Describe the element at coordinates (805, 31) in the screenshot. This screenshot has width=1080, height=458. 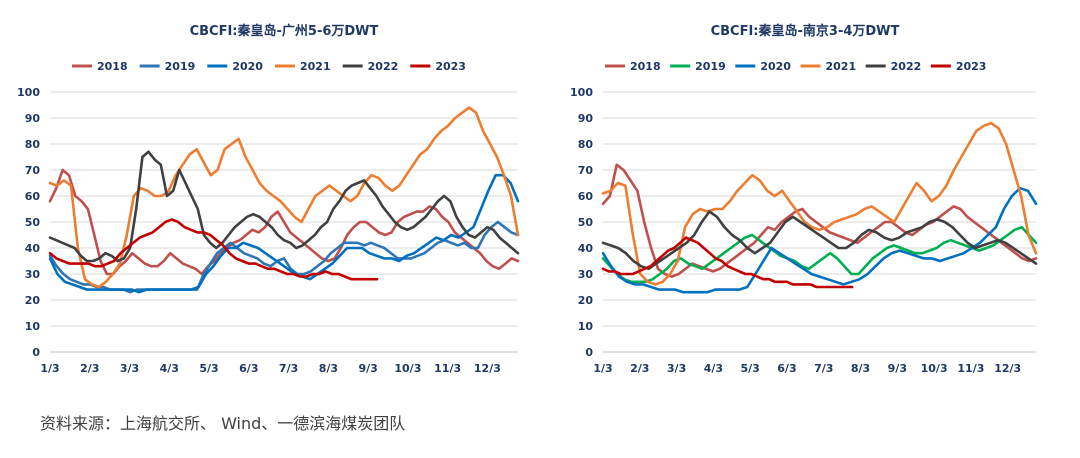
I see `chart-title: CBCFI:秦皇岛-南京3-4万DWT` at that location.